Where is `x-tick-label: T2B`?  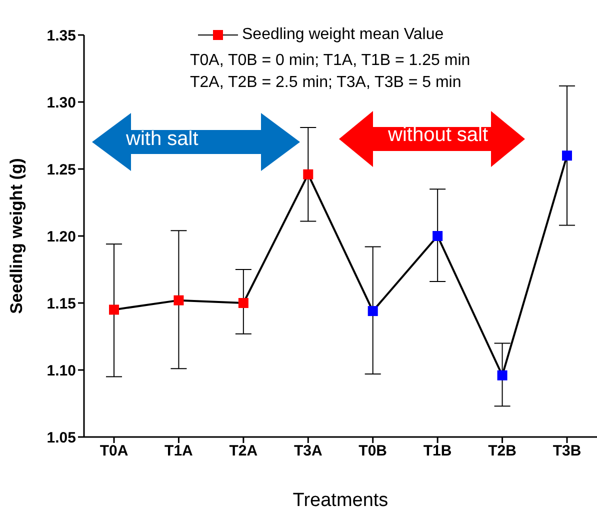
x-tick-label: T2B is located at coordinates (502, 451).